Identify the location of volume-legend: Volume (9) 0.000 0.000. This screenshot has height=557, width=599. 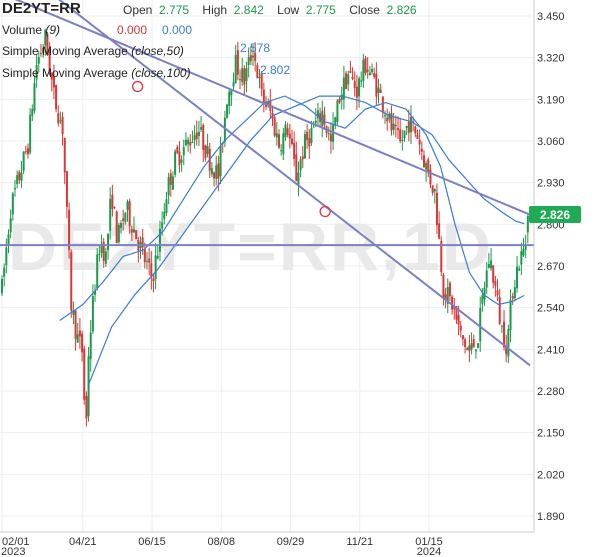
(97, 30).